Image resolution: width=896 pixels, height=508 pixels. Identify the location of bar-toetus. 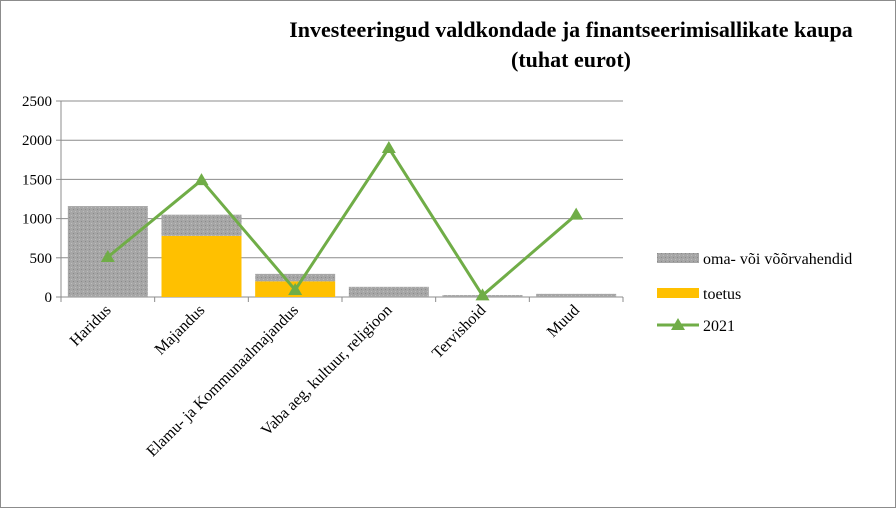
(201, 266).